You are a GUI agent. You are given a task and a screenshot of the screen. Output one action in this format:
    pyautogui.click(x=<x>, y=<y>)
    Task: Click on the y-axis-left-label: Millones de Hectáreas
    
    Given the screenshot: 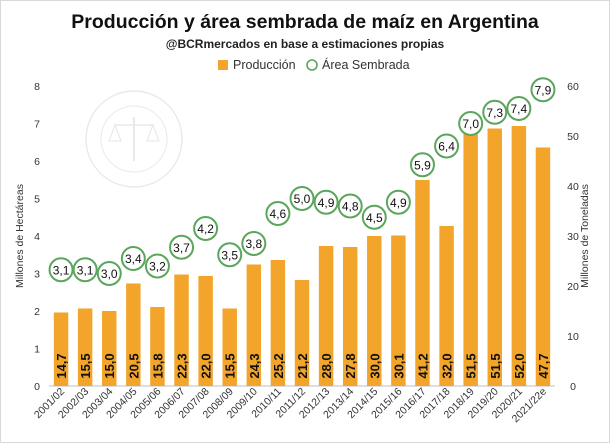 What is the action you would take?
    pyautogui.click(x=20, y=236)
    